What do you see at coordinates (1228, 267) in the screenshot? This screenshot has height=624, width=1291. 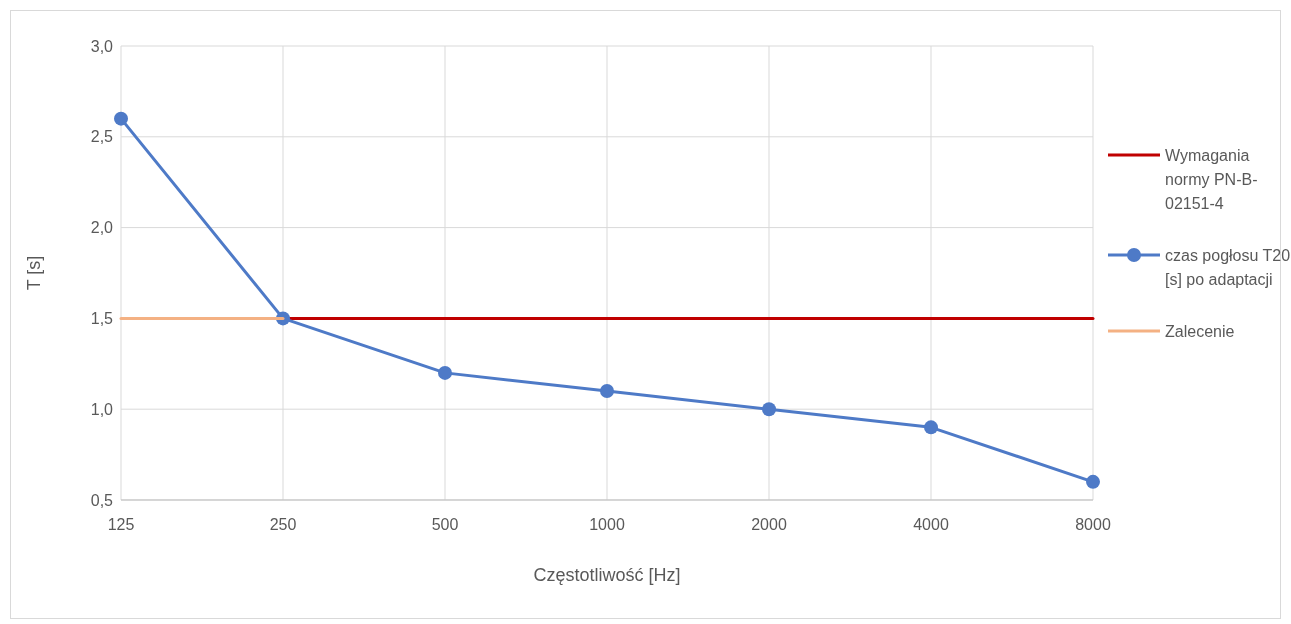 I see `legend-label: czas pogłosu T20 [s] po adaptacji` at bounding box center [1228, 267].